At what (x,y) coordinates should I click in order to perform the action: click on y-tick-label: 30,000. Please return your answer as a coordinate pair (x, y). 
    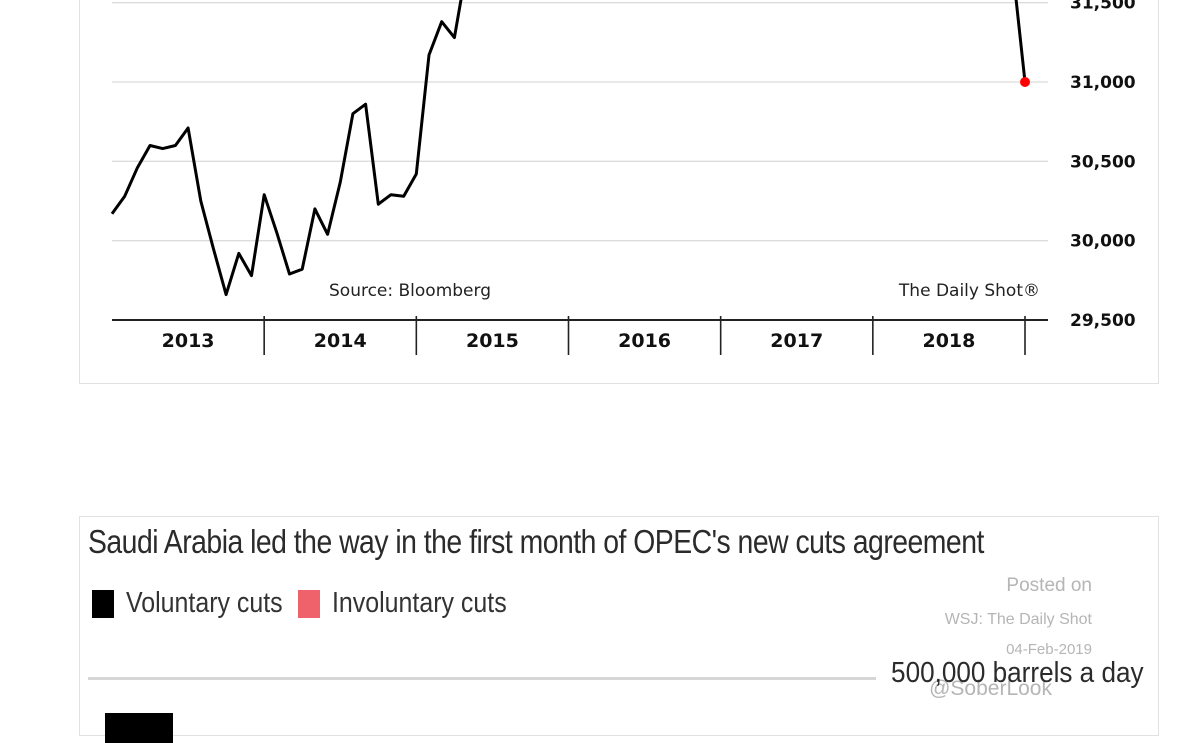
    Looking at the image, I should click on (1103, 242).